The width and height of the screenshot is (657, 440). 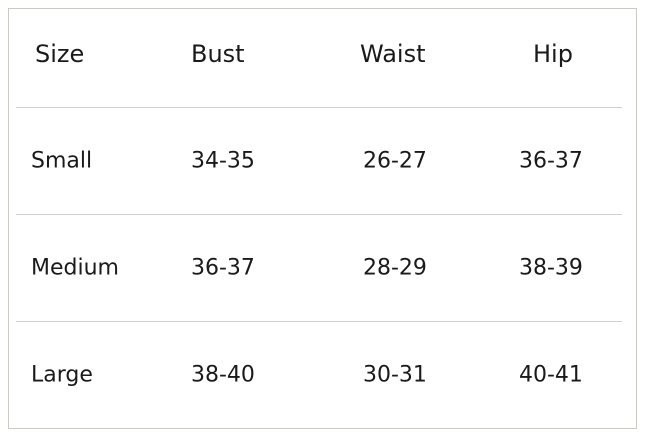 I want to click on table-cell: Large, so click(x=62, y=374).